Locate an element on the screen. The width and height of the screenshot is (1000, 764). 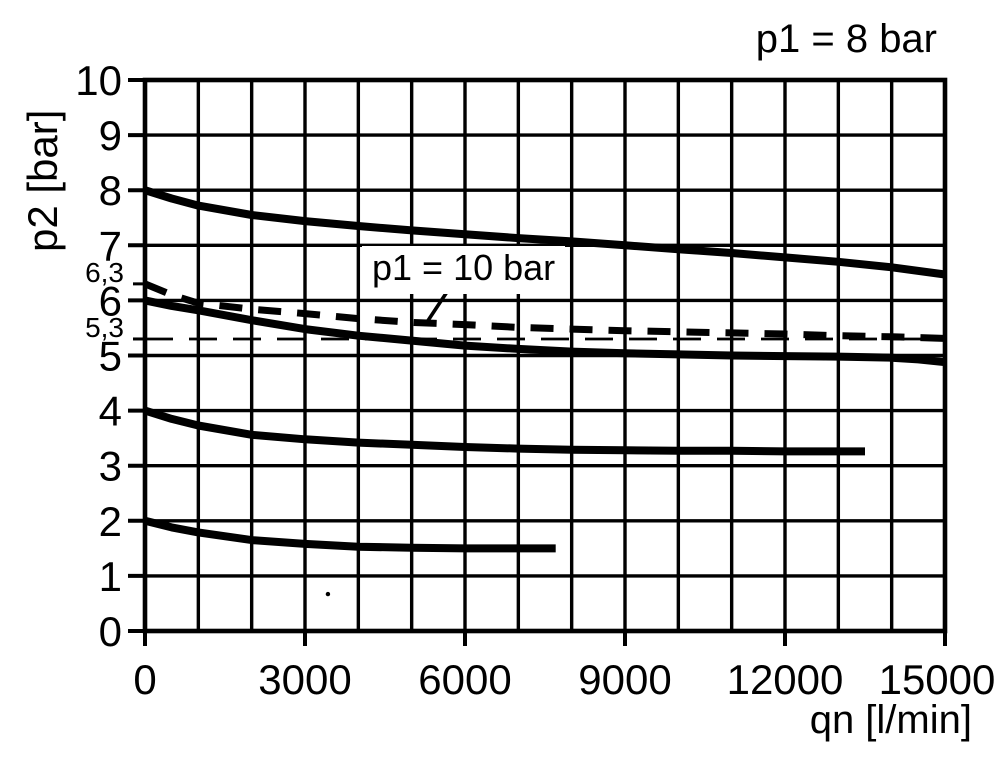
annotation-leader-line is located at coordinates (438, 305).